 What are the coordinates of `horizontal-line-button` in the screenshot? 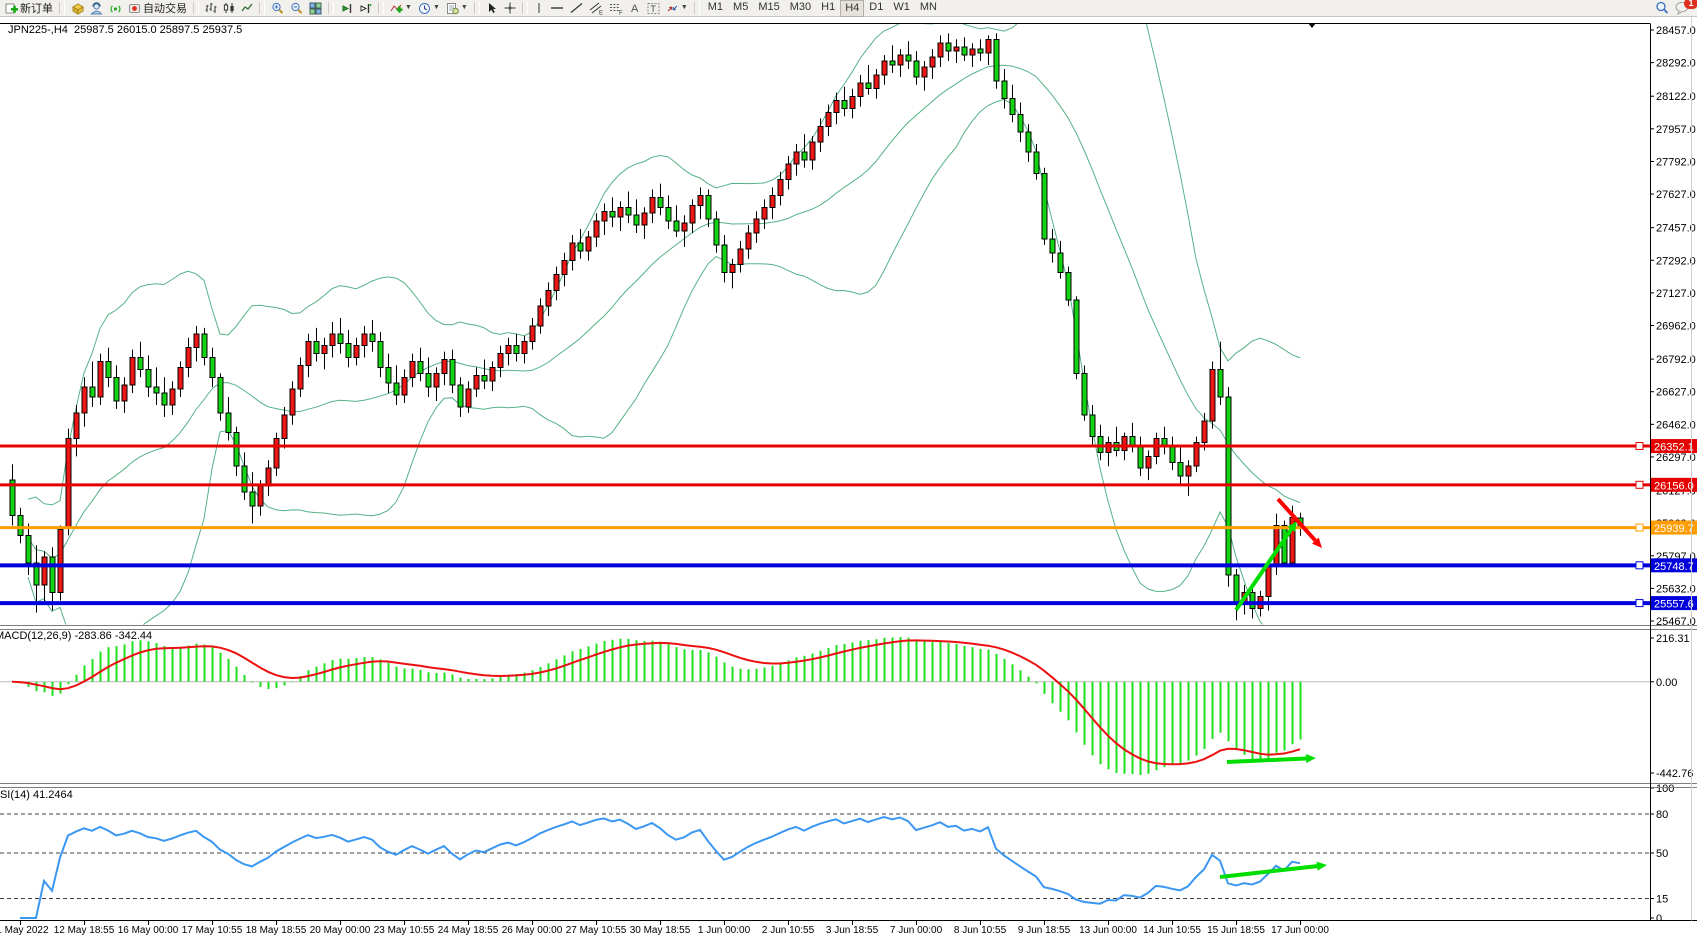 It's located at (557, 8).